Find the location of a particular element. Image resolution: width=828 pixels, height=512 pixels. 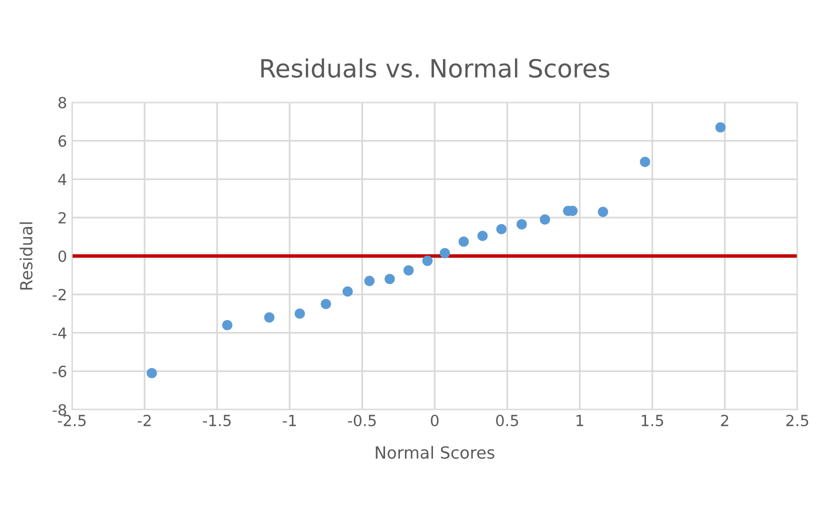

x-tick-label: -2 is located at coordinates (144, 420).